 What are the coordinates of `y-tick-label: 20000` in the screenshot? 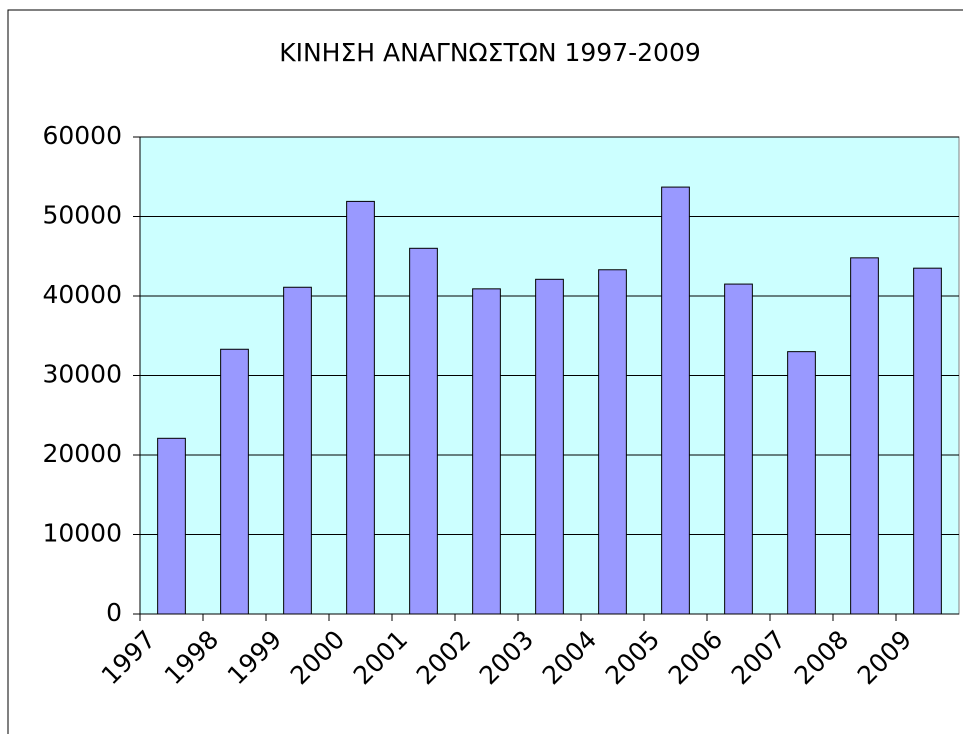 It's located at (82, 453).